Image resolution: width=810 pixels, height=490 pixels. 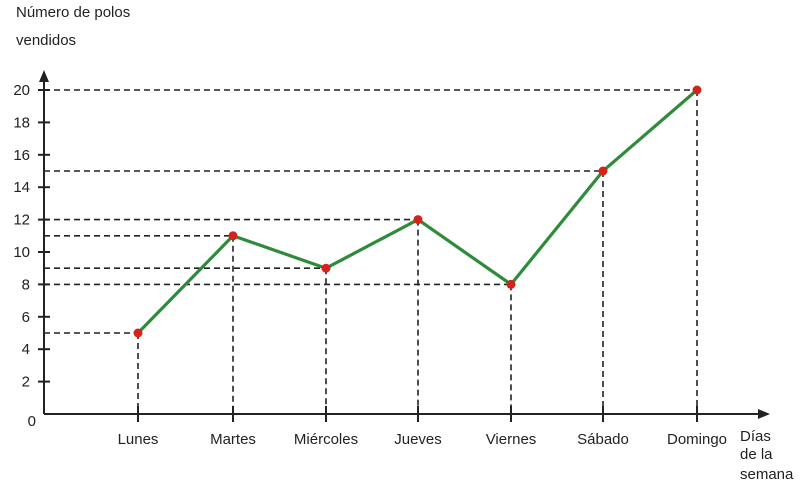 What do you see at coordinates (26, 317) in the screenshot?
I see `y-tick-label: 6` at bounding box center [26, 317].